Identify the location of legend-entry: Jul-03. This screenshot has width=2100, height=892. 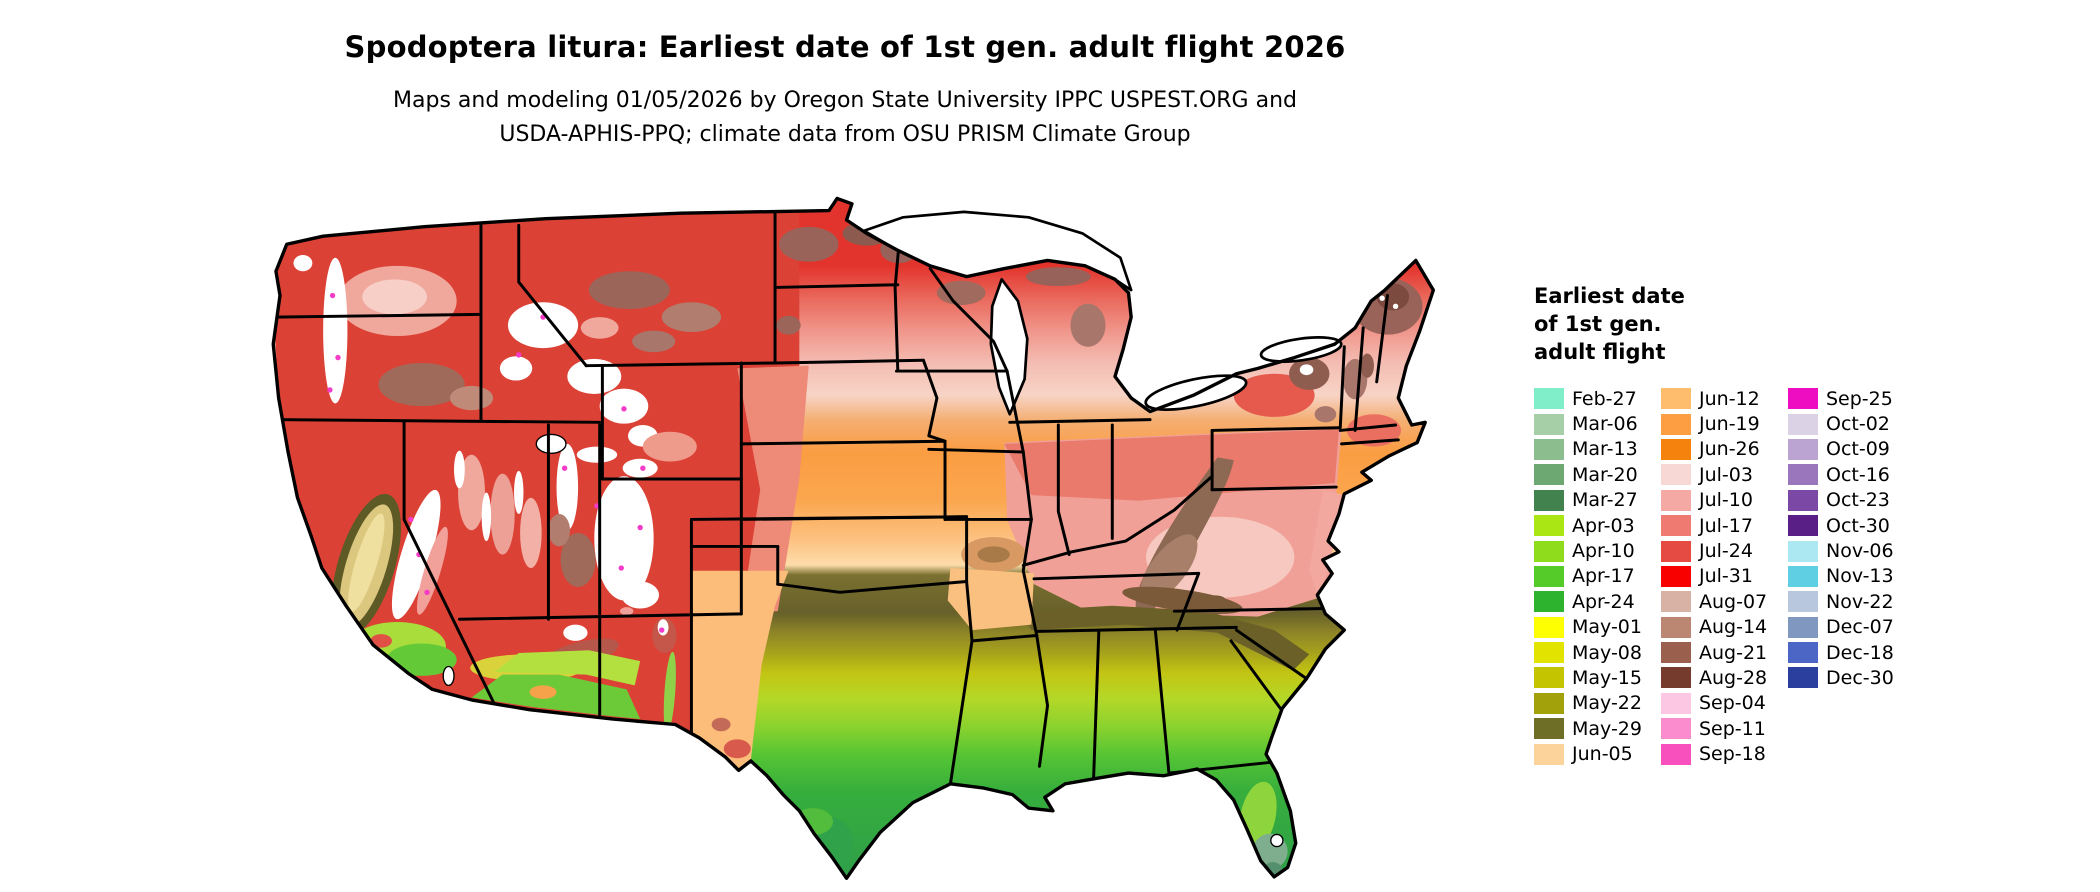
(1724, 474).